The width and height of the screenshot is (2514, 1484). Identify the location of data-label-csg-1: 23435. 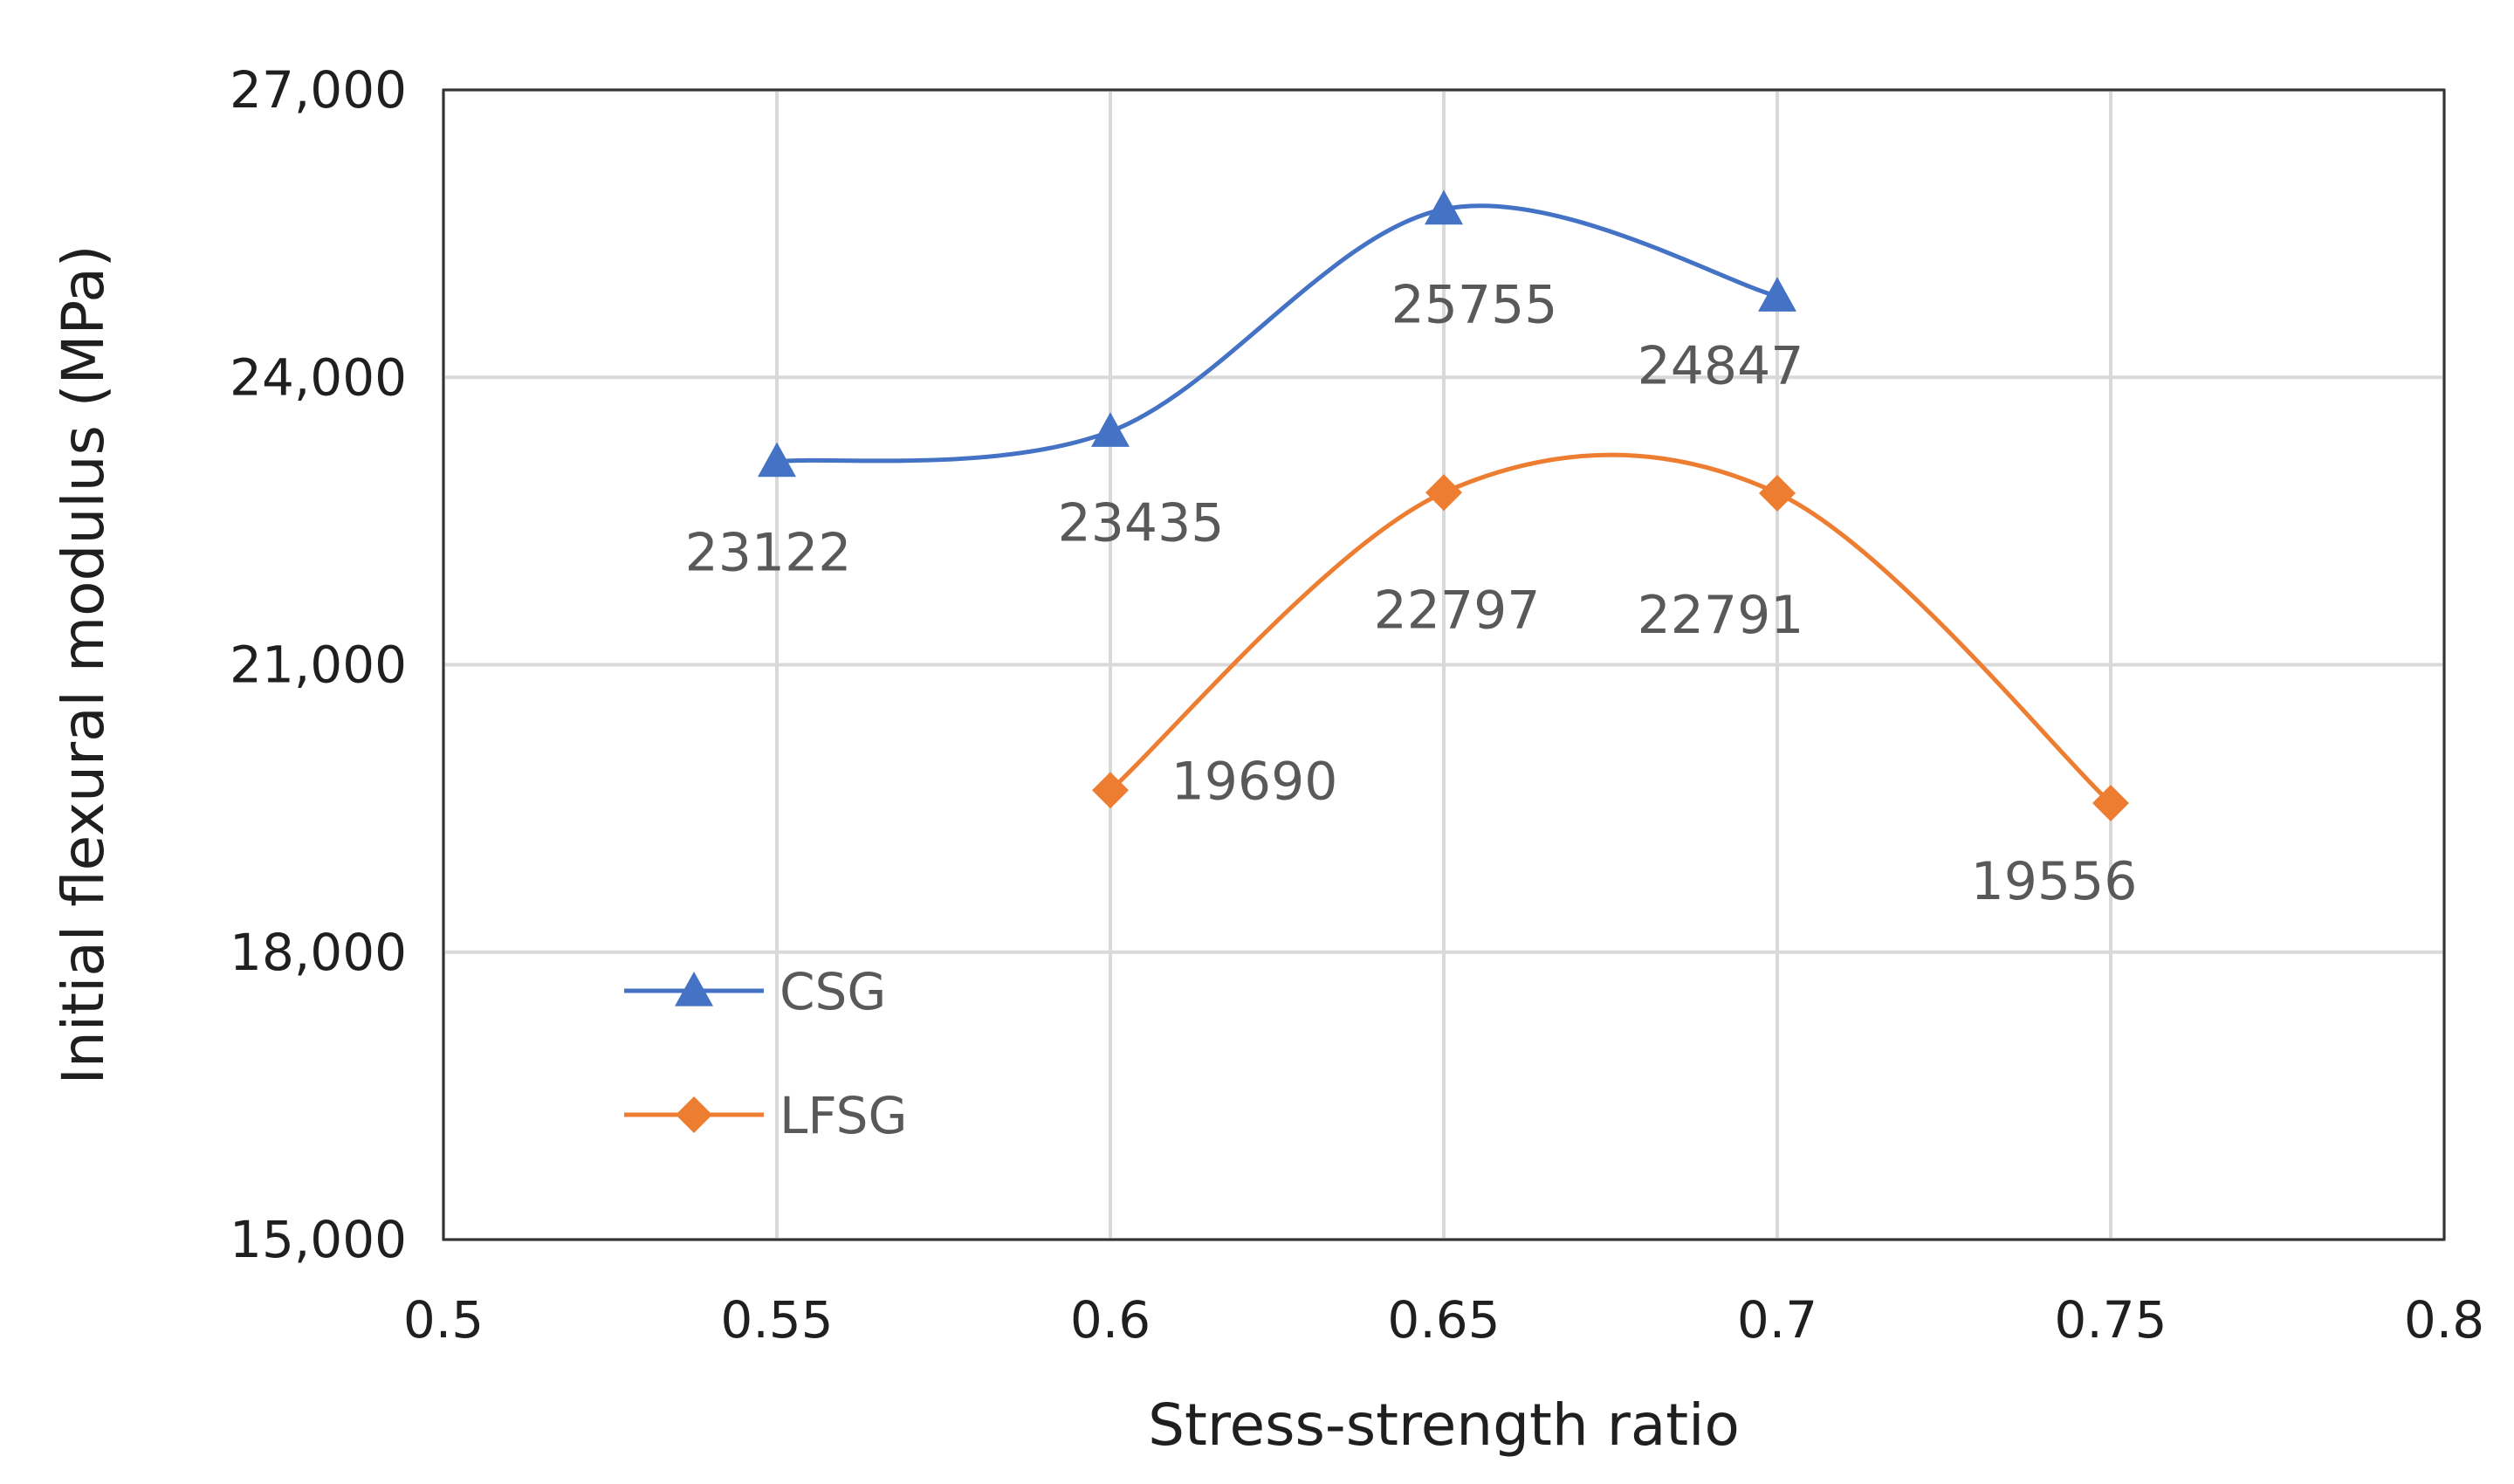
(1142, 522).